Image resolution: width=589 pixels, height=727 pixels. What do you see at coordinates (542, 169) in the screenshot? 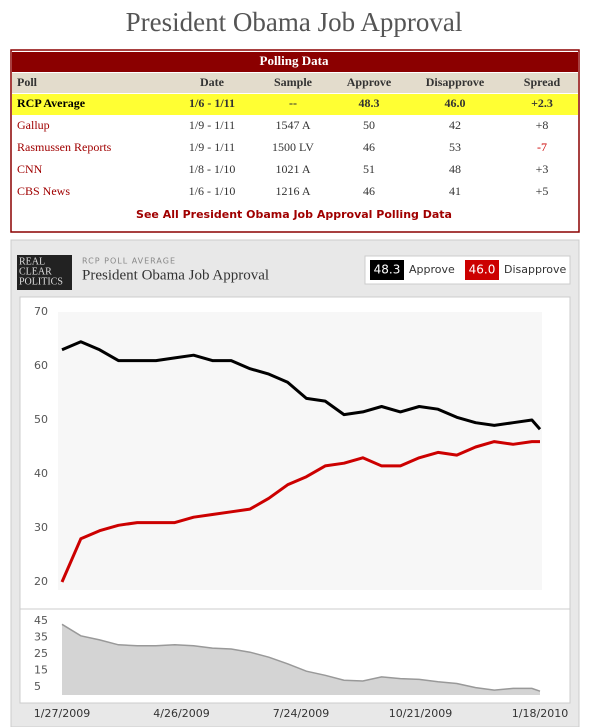
I see `table-cell: +3` at bounding box center [542, 169].